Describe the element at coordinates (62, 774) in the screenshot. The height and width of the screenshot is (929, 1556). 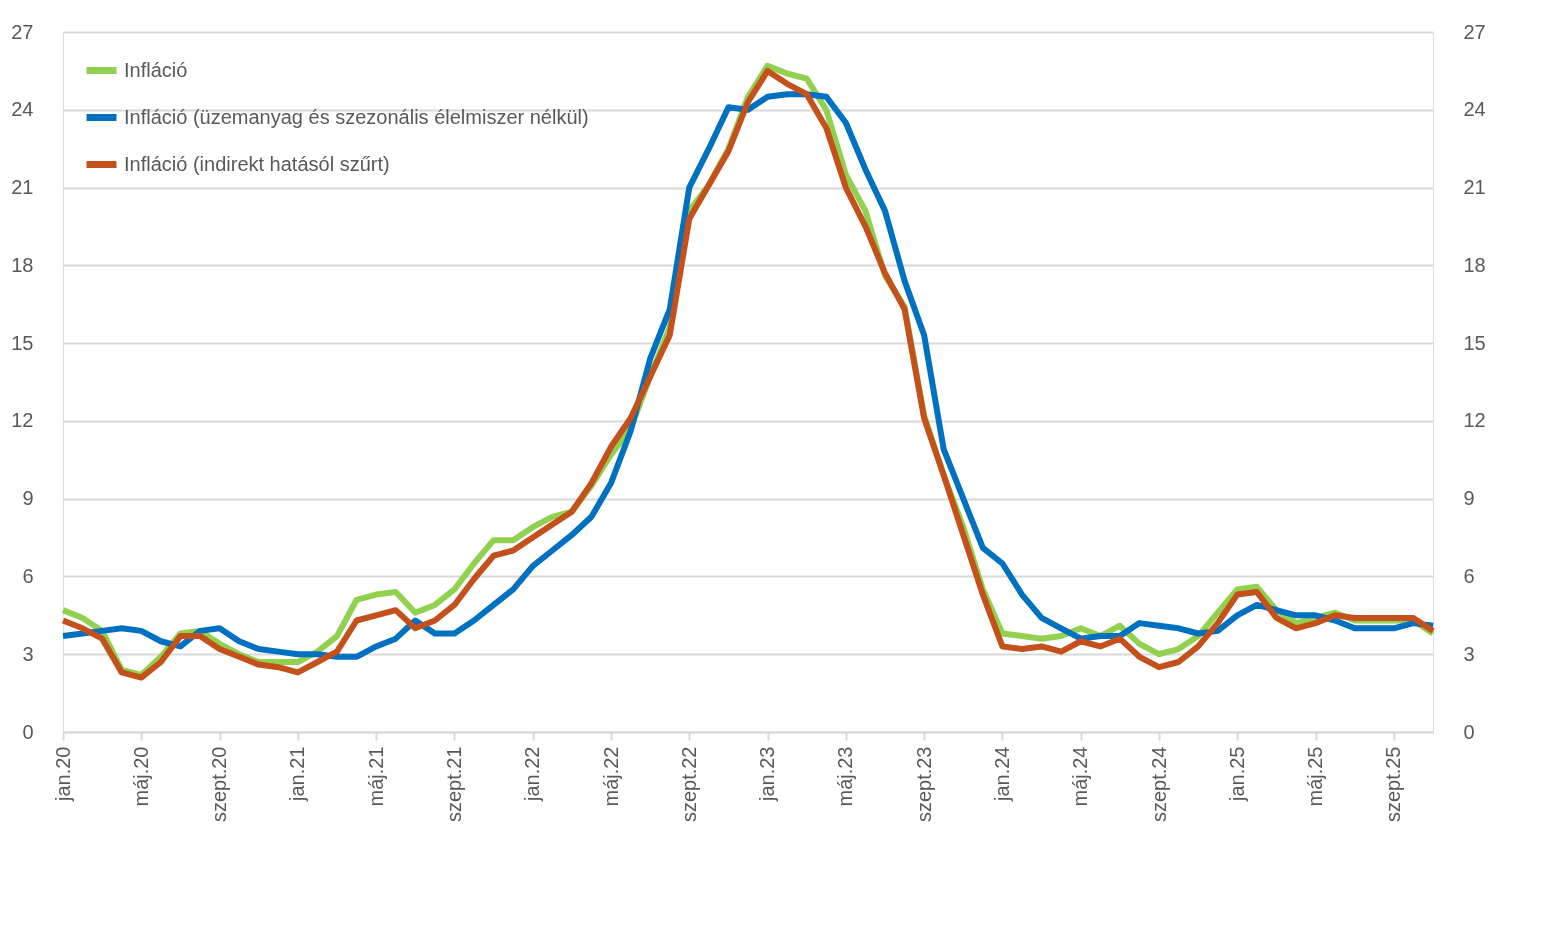
I see `x-tick-label: jan.20` at that location.